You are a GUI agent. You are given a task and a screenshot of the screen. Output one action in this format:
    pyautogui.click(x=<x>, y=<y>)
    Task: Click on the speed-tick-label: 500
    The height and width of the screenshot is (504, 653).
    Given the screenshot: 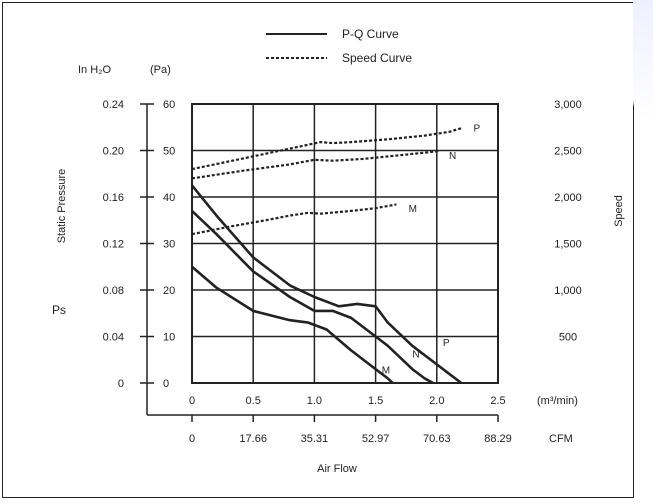 What is the action you would take?
    pyautogui.click(x=568, y=338)
    